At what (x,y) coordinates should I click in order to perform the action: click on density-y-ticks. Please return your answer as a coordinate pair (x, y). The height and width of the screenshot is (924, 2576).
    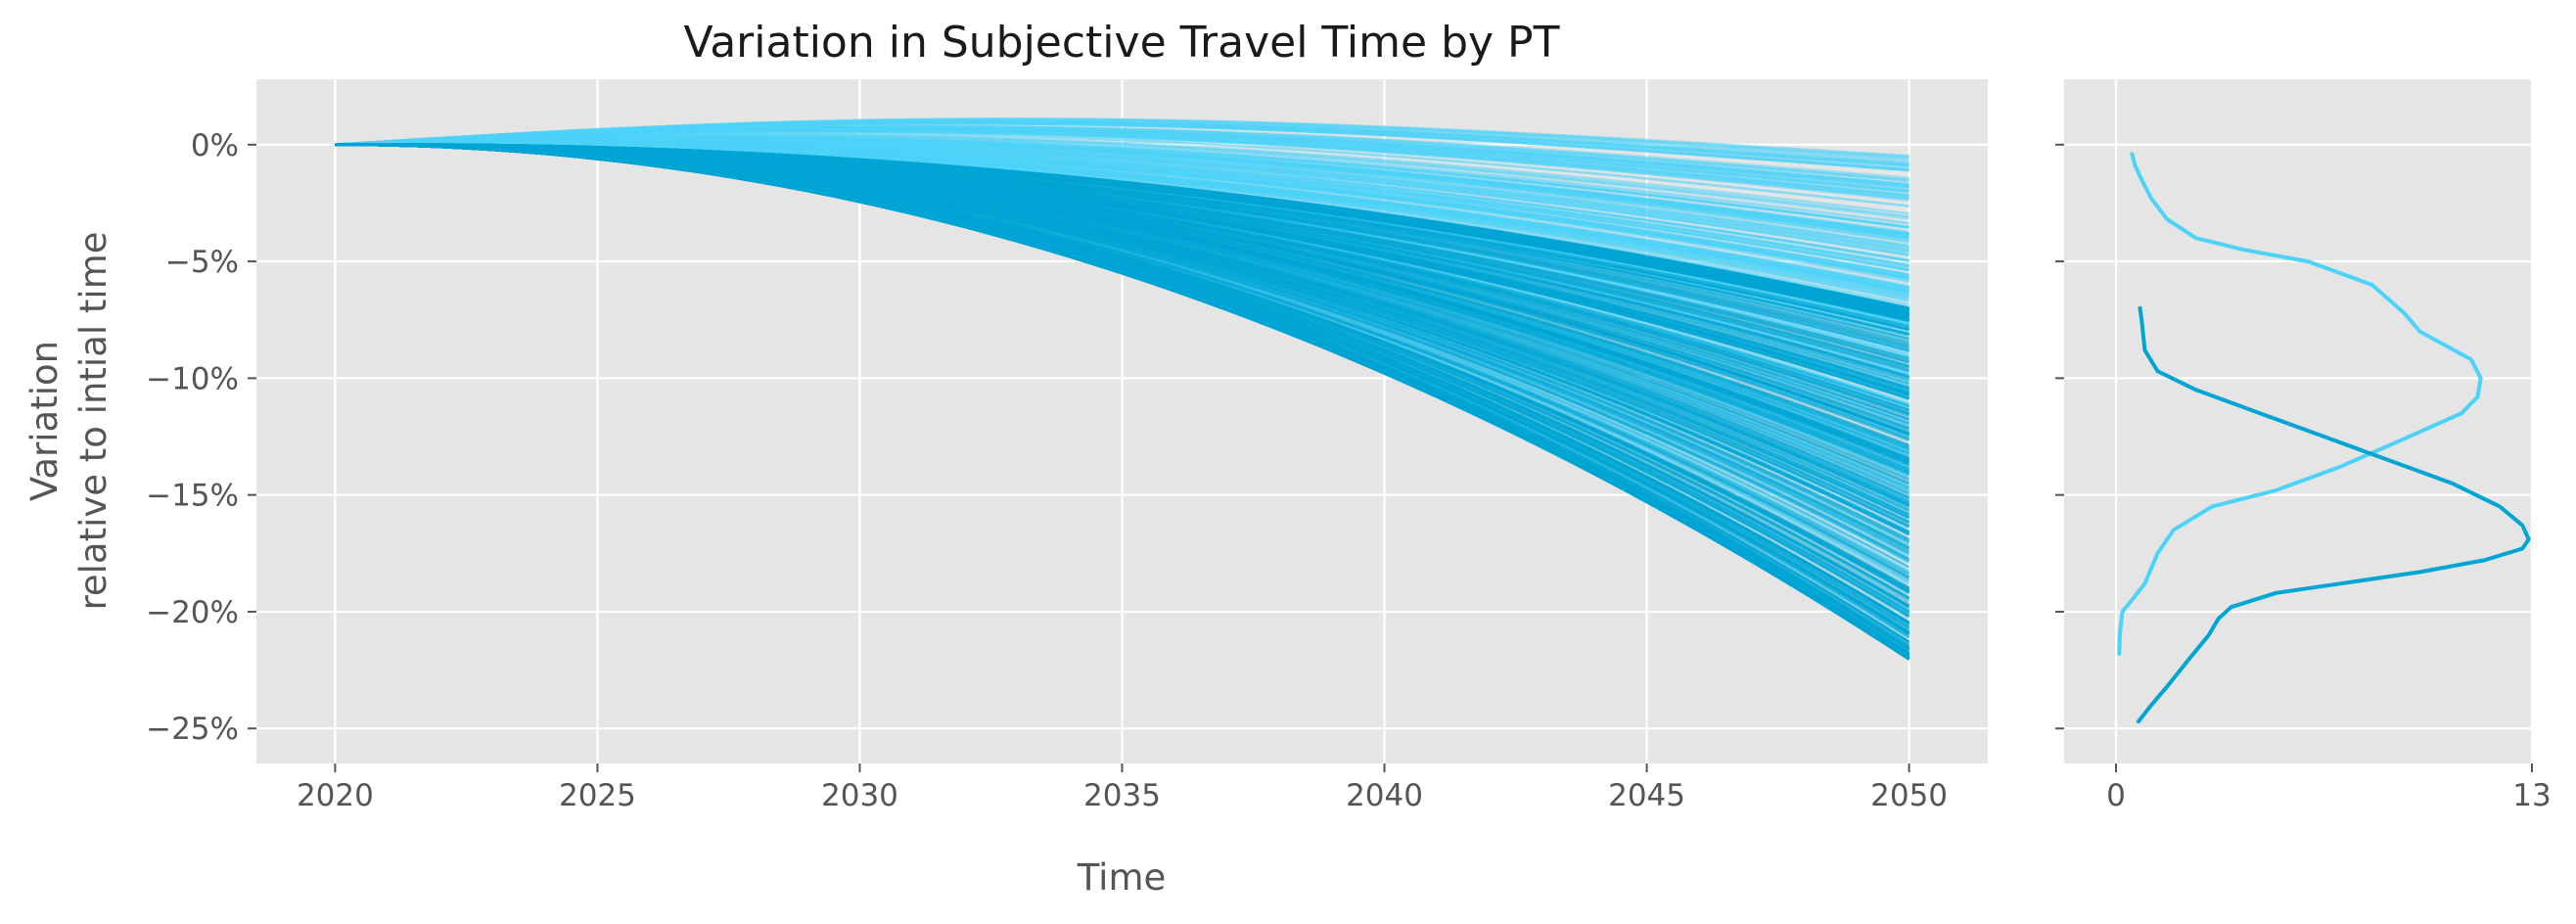
    Looking at the image, I should click on (2059, 436).